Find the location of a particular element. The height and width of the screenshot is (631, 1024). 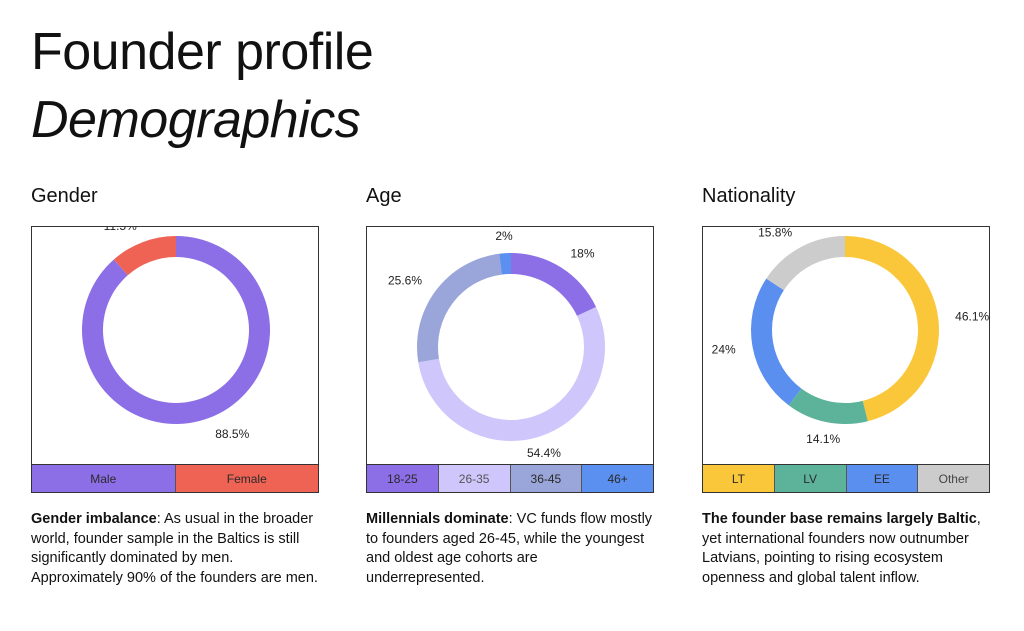

nationality-panel-title: Nationality is located at coordinates (749, 196).